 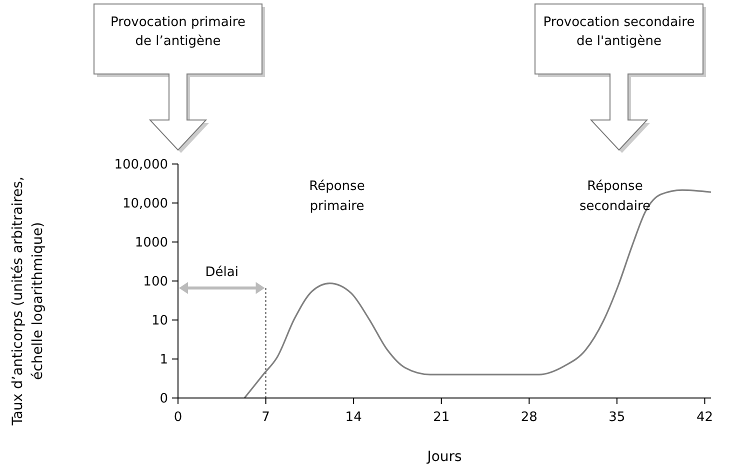 What do you see at coordinates (145, 204) in the screenshot?
I see `y-tick-label: 10,000` at bounding box center [145, 204].